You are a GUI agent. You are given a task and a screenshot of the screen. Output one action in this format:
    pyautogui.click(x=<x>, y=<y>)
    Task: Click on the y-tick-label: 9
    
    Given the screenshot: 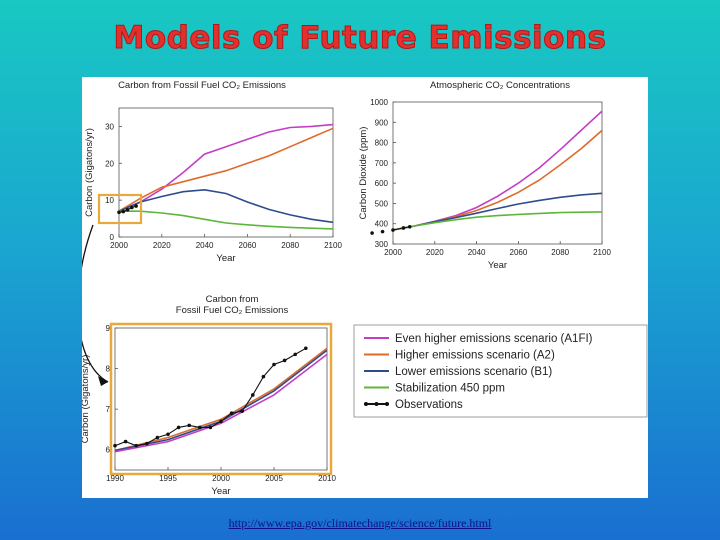 What is the action you would take?
    pyautogui.click(x=108, y=328)
    